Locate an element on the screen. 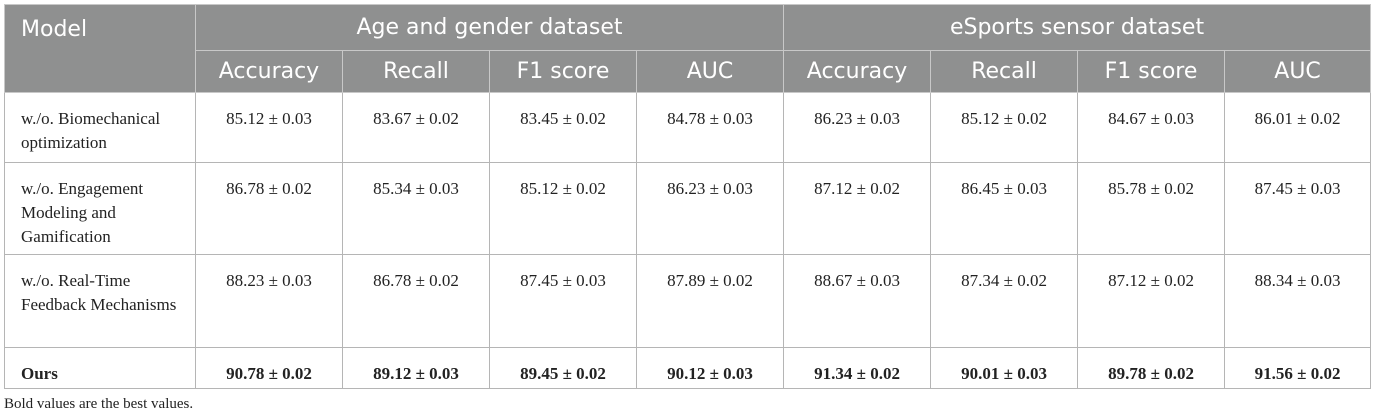  cell: 88.34 ± 0.03 is located at coordinates (1298, 301).